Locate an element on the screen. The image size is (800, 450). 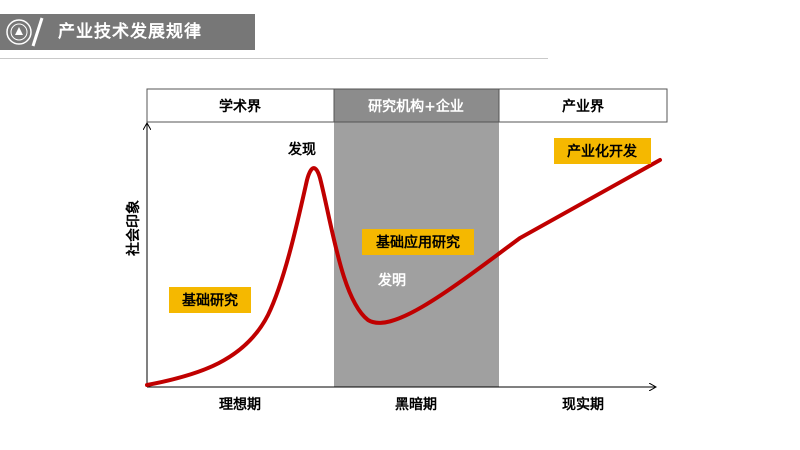
phase-box-research-enterprise is located at coordinates (416, 105).